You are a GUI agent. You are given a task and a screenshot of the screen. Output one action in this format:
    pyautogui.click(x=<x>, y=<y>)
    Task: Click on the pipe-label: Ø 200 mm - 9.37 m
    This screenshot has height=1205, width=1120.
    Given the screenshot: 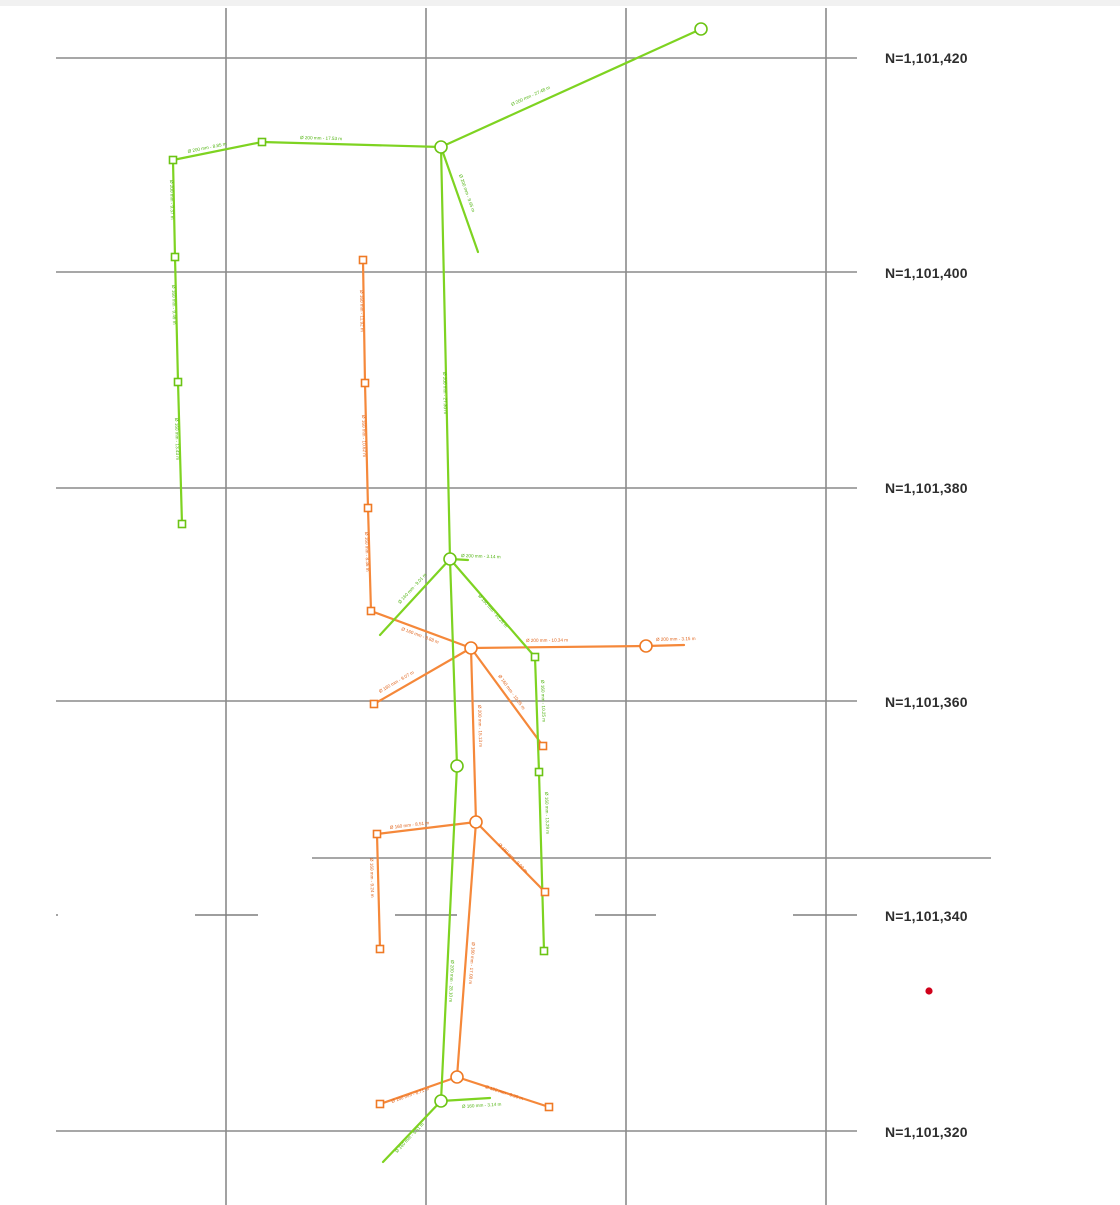 What is the action you would take?
    pyautogui.click(x=172, y=200)
    